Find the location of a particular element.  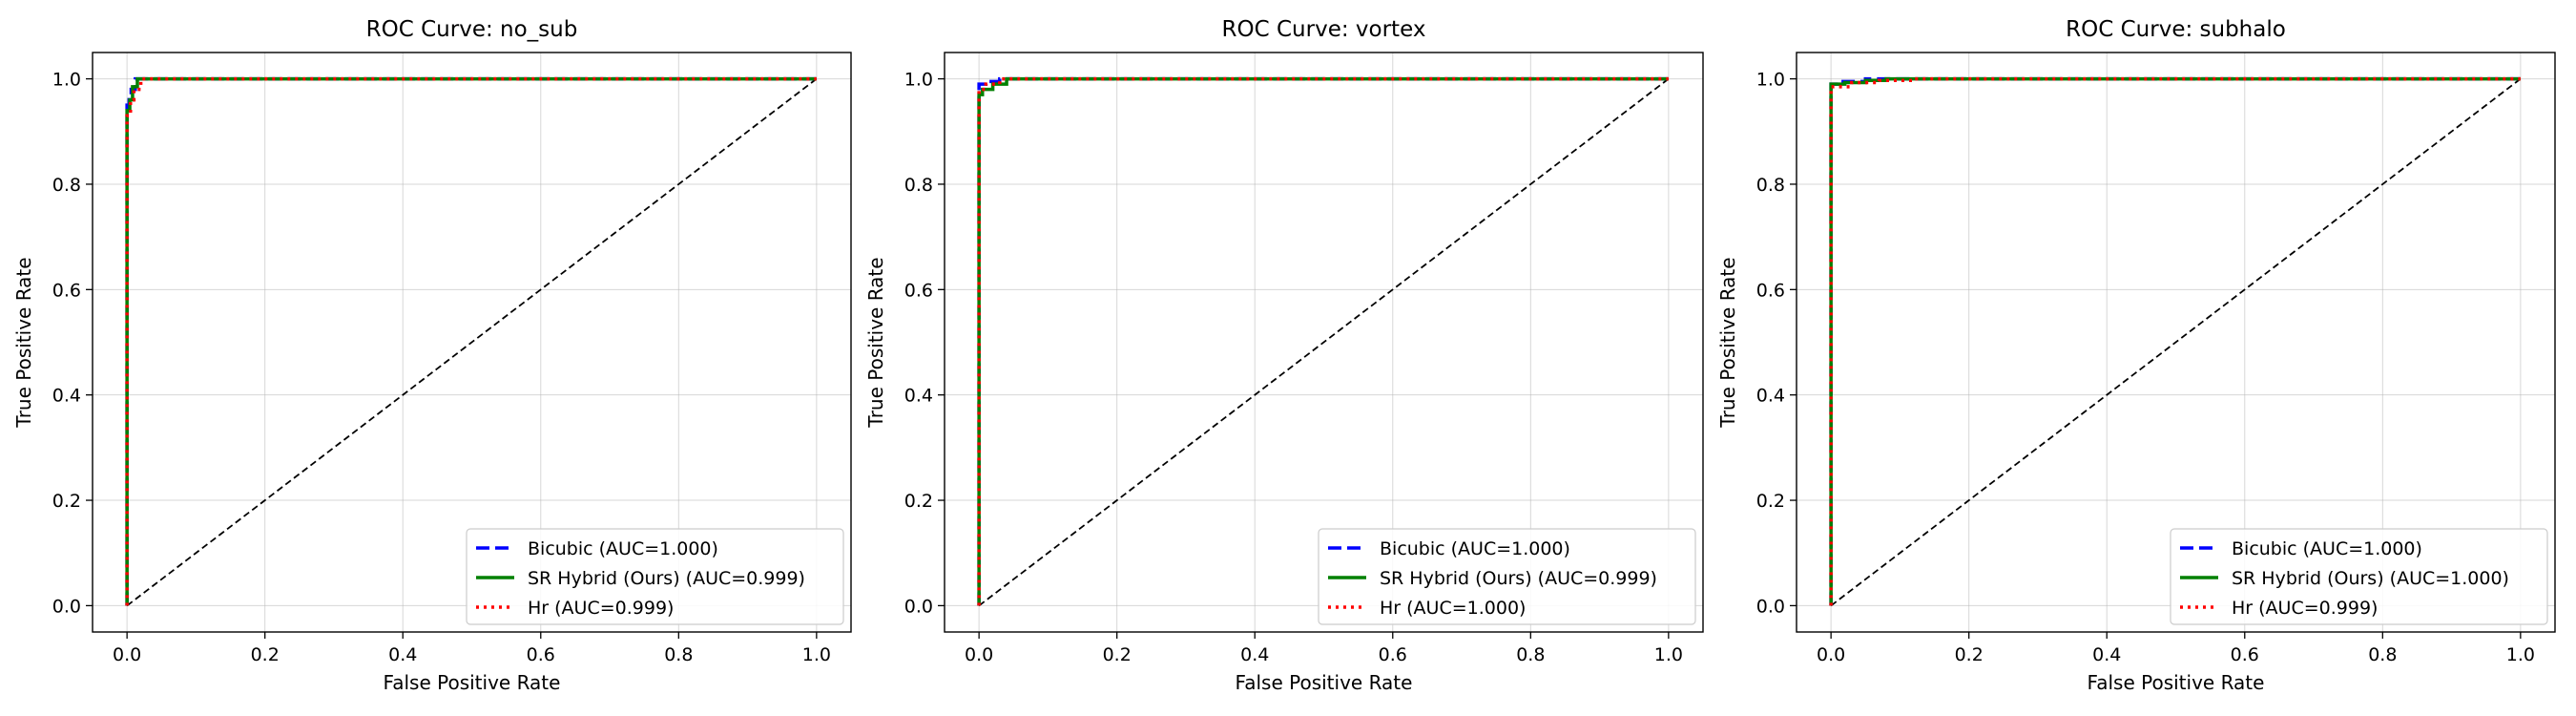

legend-entry-hr: Hr (AUC=1.000) is located at coordinates (1453, 608).